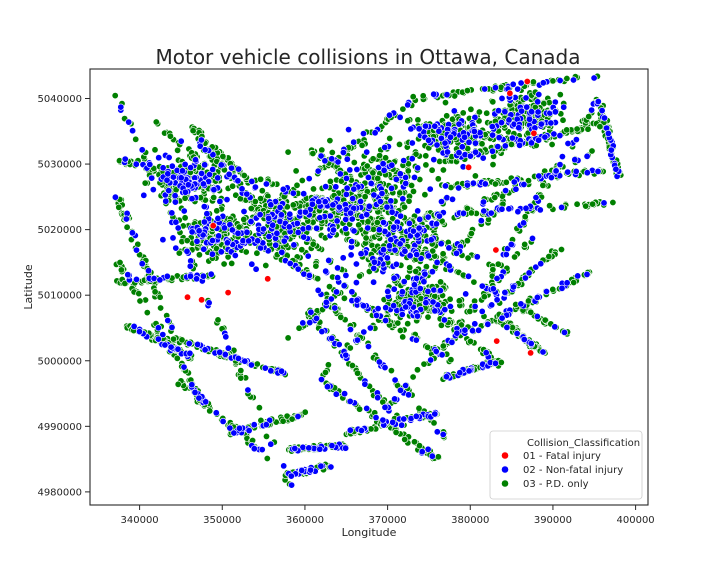 This screenshot has width=720, height=580. What do you see at coordinates (369, 532) in the screenshot?
I see `x-axis-label: Longitude` at bounding box center [369, 532].